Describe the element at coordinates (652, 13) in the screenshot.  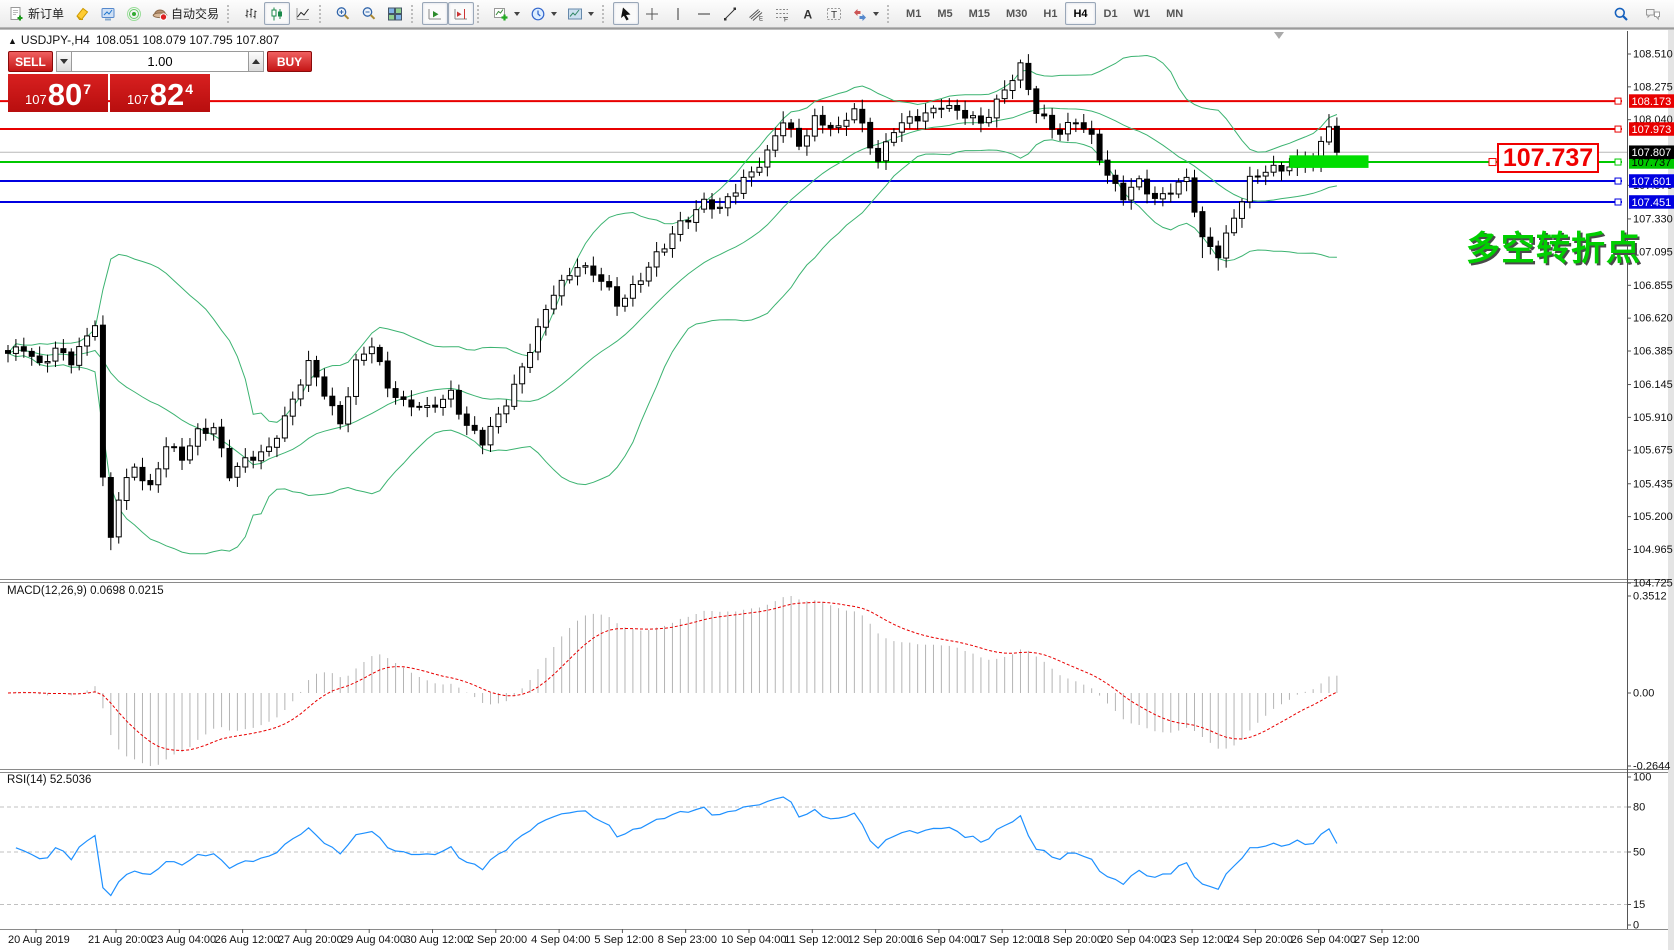
I see `crosshair-button` at that location.